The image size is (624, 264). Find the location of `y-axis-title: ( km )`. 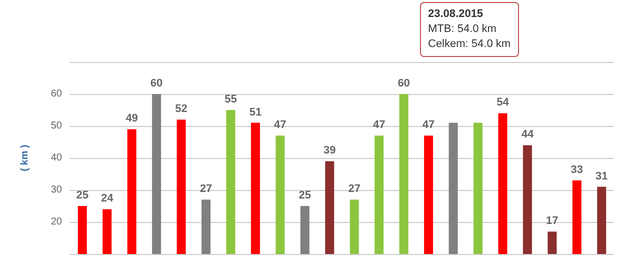

y-axis-title: ( km ) is located at coordinates (25, 158).